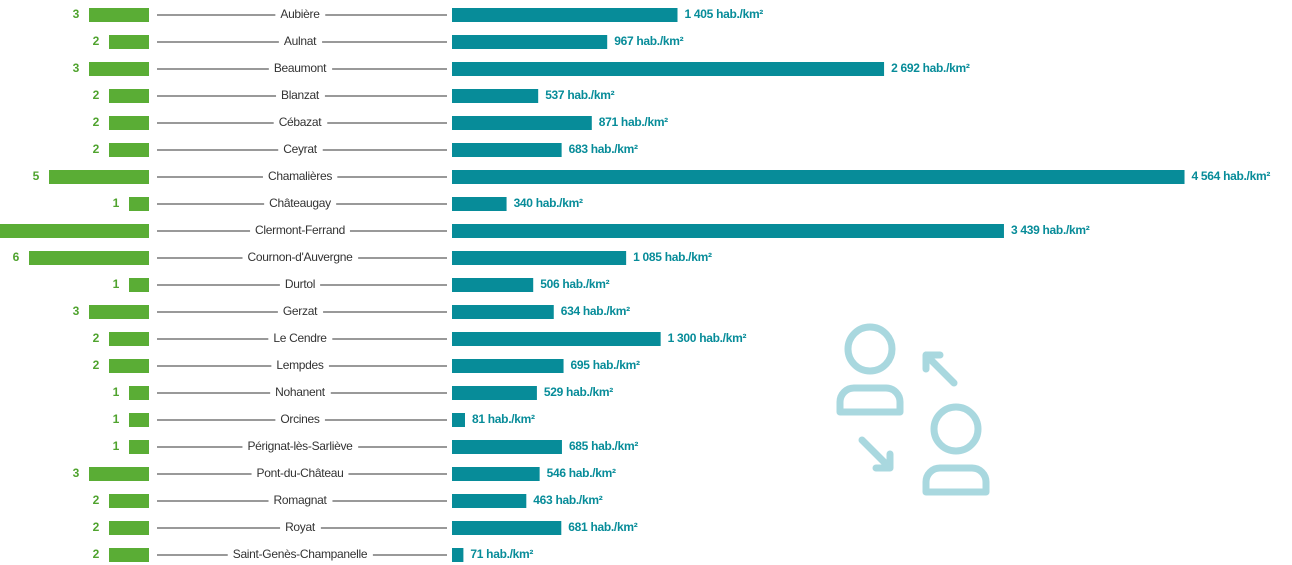  What do you see at coordinates (633, 122) in the screenshot?
I see `density-value-label: 871 hab./km²` at bounding box center [633, 122].